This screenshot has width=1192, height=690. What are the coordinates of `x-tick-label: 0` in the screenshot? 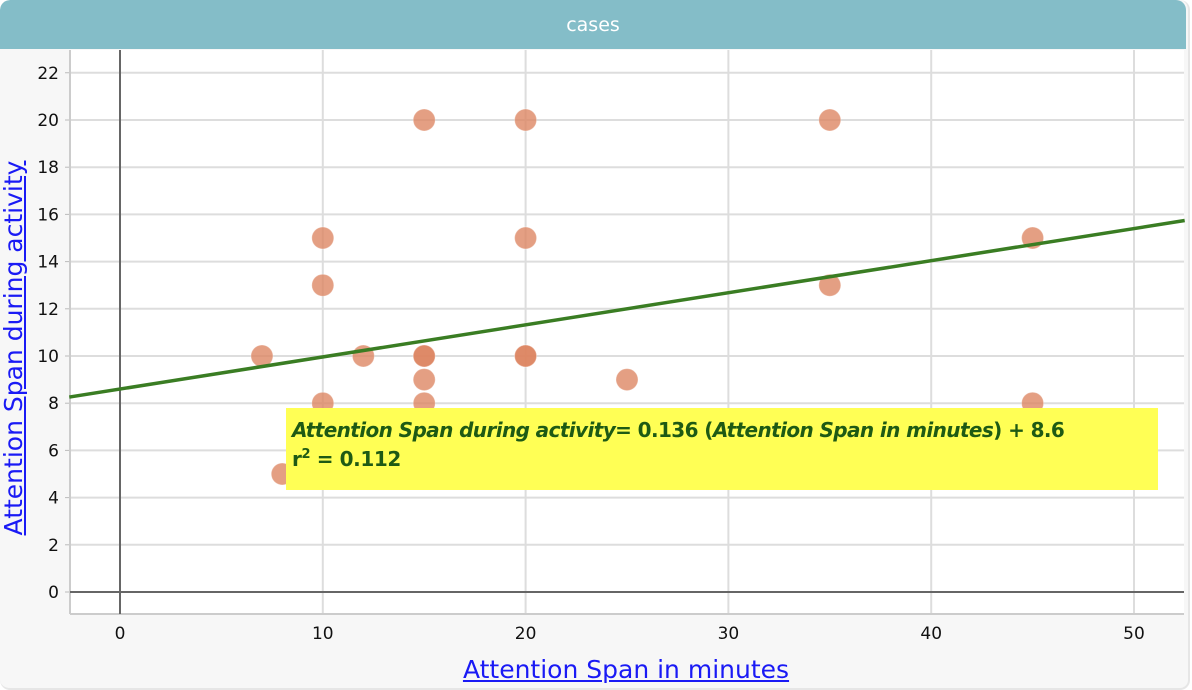 It's located at (120, 634).